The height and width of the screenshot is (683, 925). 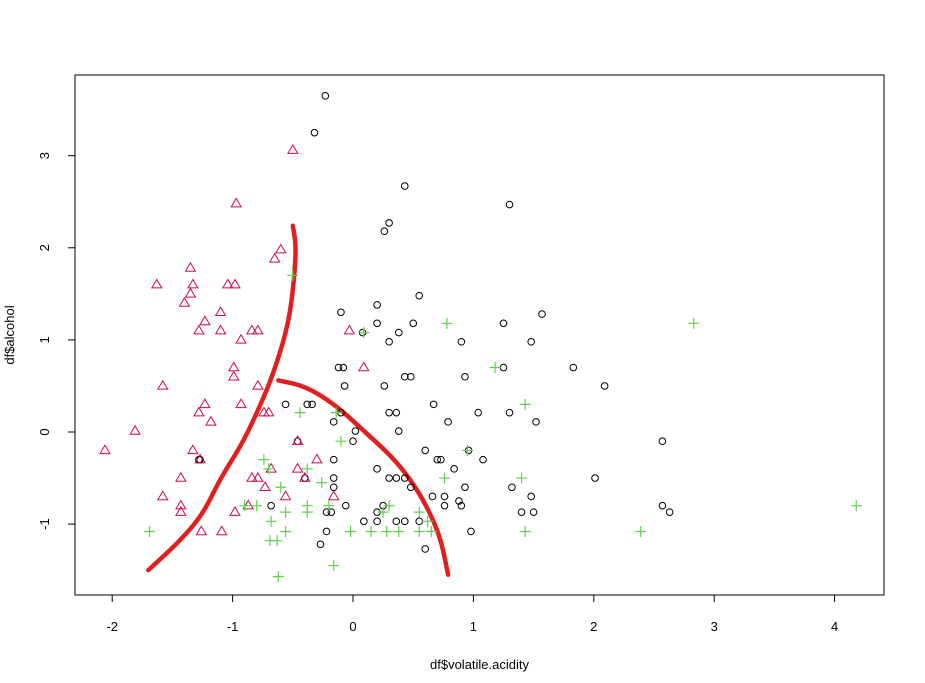 I want to click on x-tick-label: 0, so click(x=352, y=626).